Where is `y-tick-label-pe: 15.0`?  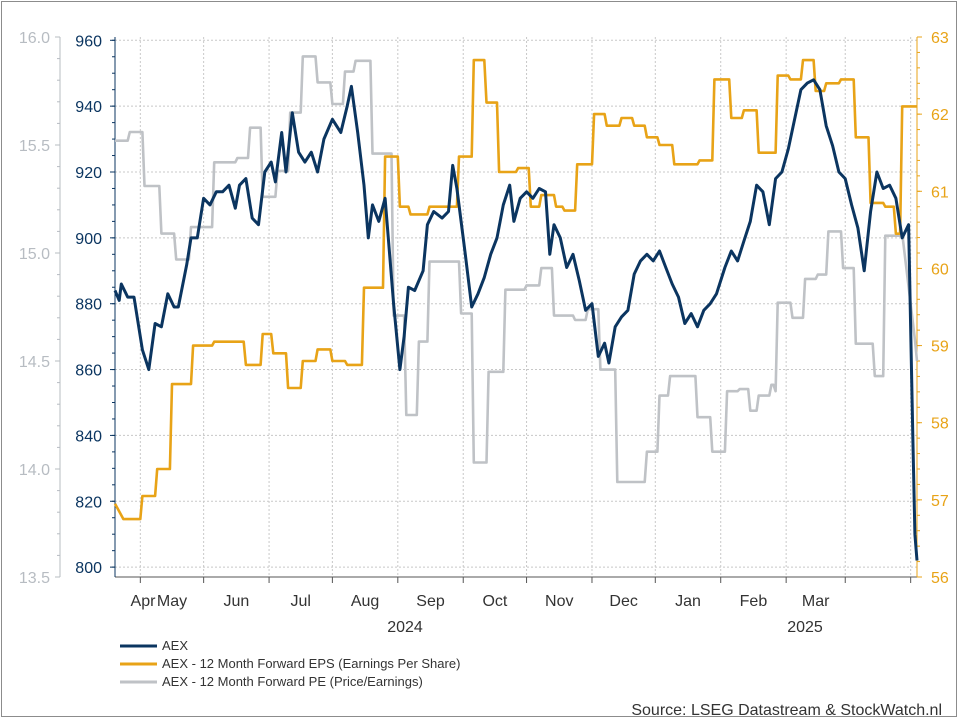
y-tick-label-pe: 15.0 is located at coordinates (34, 254).